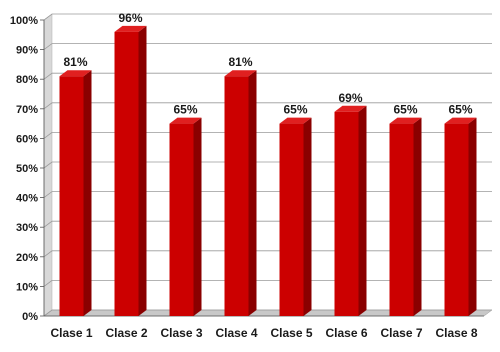 This screenshot has height=352, width=500. Describe the element at coordinates (268, 313) in the screenshot. I see `floor` at that location.